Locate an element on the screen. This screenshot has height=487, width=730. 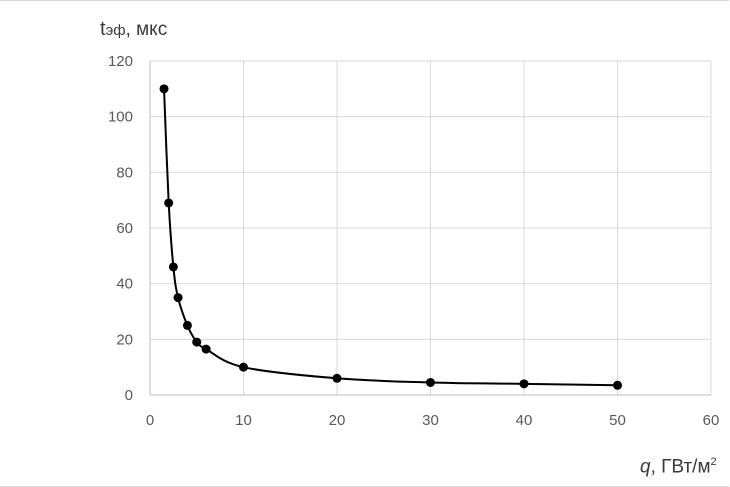
y-tick-label: 40 is located at coordinates (124, 284).